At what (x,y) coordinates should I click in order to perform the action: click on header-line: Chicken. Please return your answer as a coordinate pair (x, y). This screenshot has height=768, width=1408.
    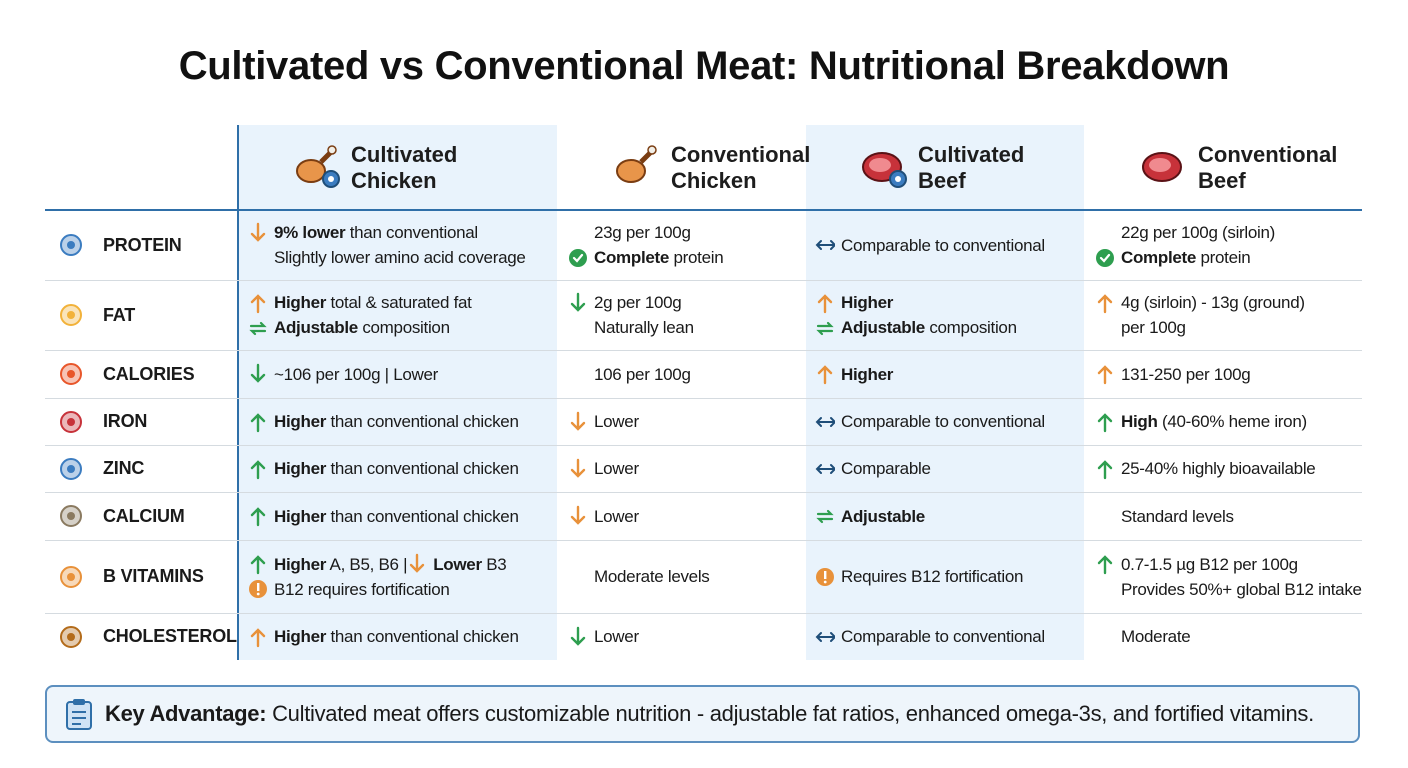
    Looking at the image, I should click on (714, 180).